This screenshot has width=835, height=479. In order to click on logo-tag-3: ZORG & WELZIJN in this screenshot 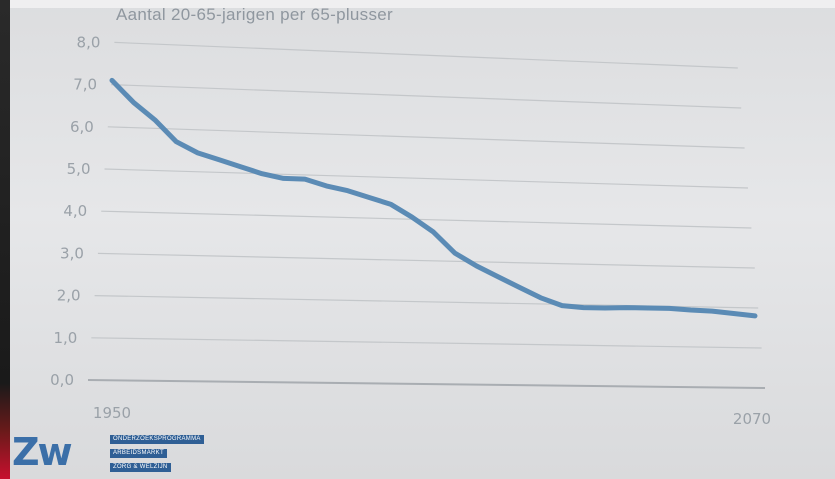, I will do `click(140, 467)`.